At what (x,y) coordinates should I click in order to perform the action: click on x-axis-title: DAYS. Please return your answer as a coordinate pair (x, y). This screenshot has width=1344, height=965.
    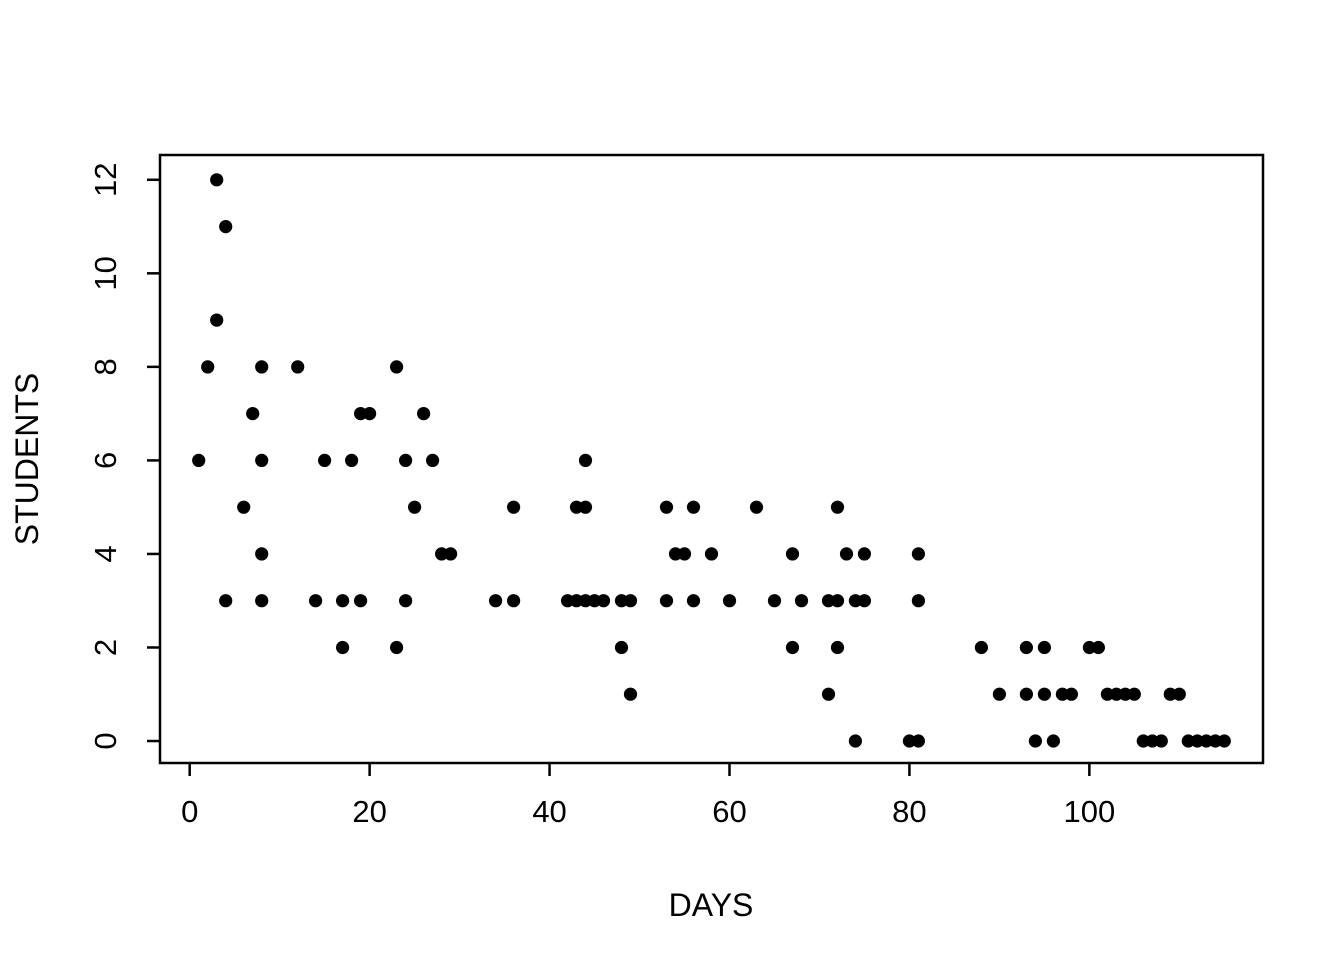
    Looking at the image, I should click on (711, 905).